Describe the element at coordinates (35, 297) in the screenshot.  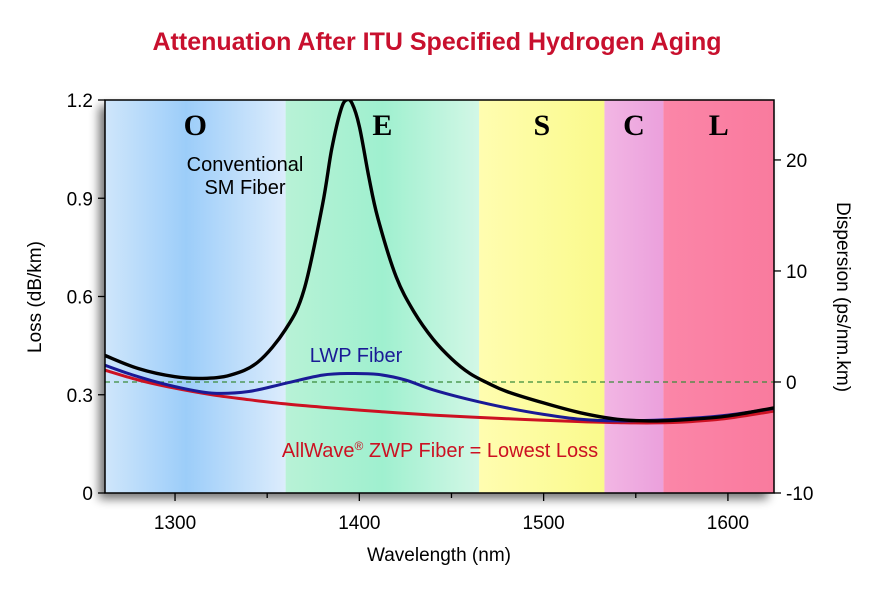
I see `y-axis-label: Loss (dB/km)` at that location.